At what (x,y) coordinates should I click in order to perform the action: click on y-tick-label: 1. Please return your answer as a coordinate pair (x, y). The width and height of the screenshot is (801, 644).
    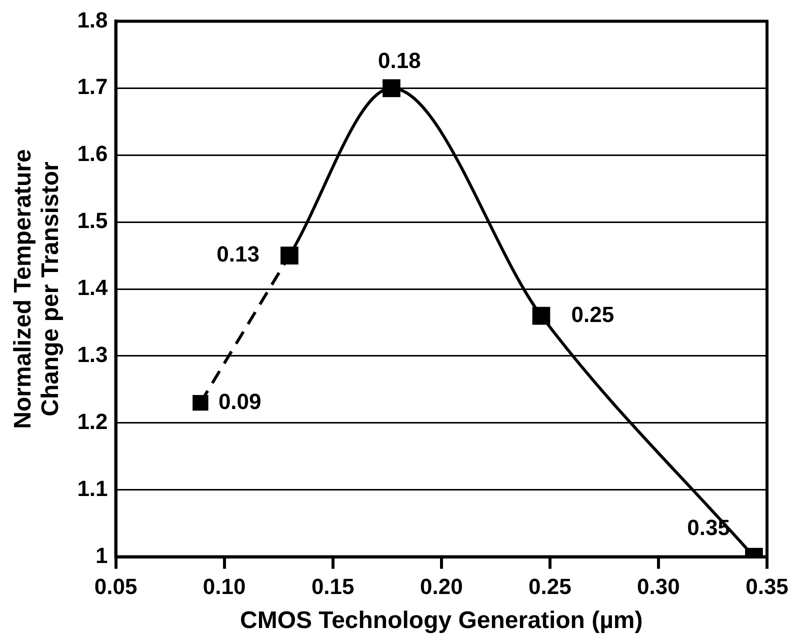
    Looking at the image, I should click on (102, 555).